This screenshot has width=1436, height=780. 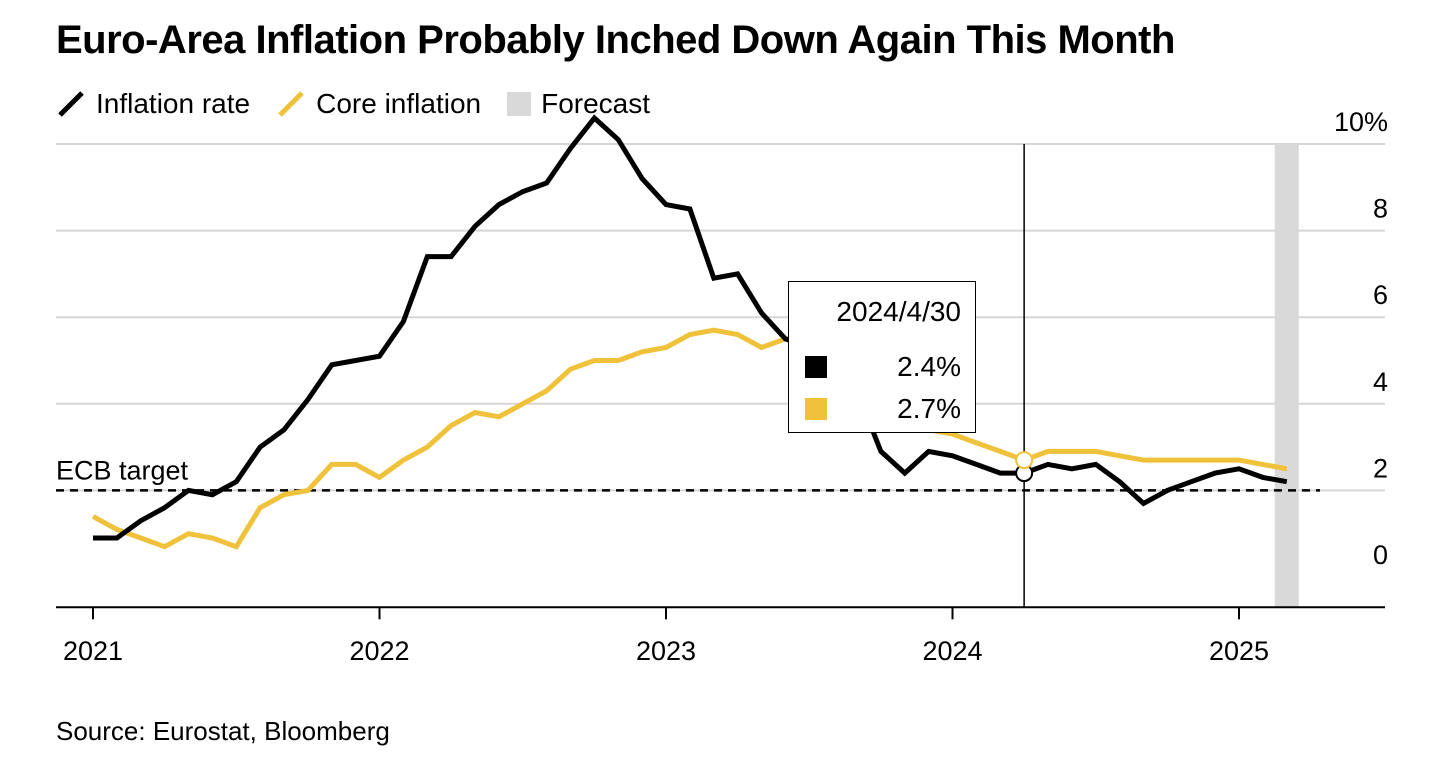 What do you see at coordinates (1380, 295) in the screenshot?
I see `y-tick-label: 6` at bounding box center [1380, 295].